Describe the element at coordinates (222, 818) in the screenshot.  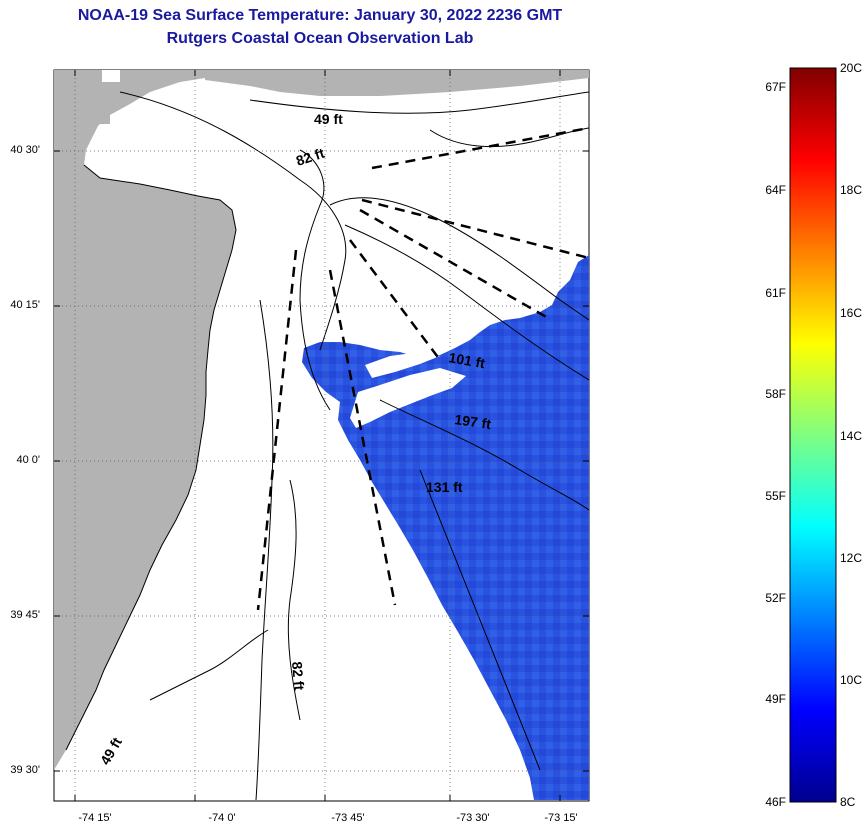
I see `lon-label: -74 0'` at that location.